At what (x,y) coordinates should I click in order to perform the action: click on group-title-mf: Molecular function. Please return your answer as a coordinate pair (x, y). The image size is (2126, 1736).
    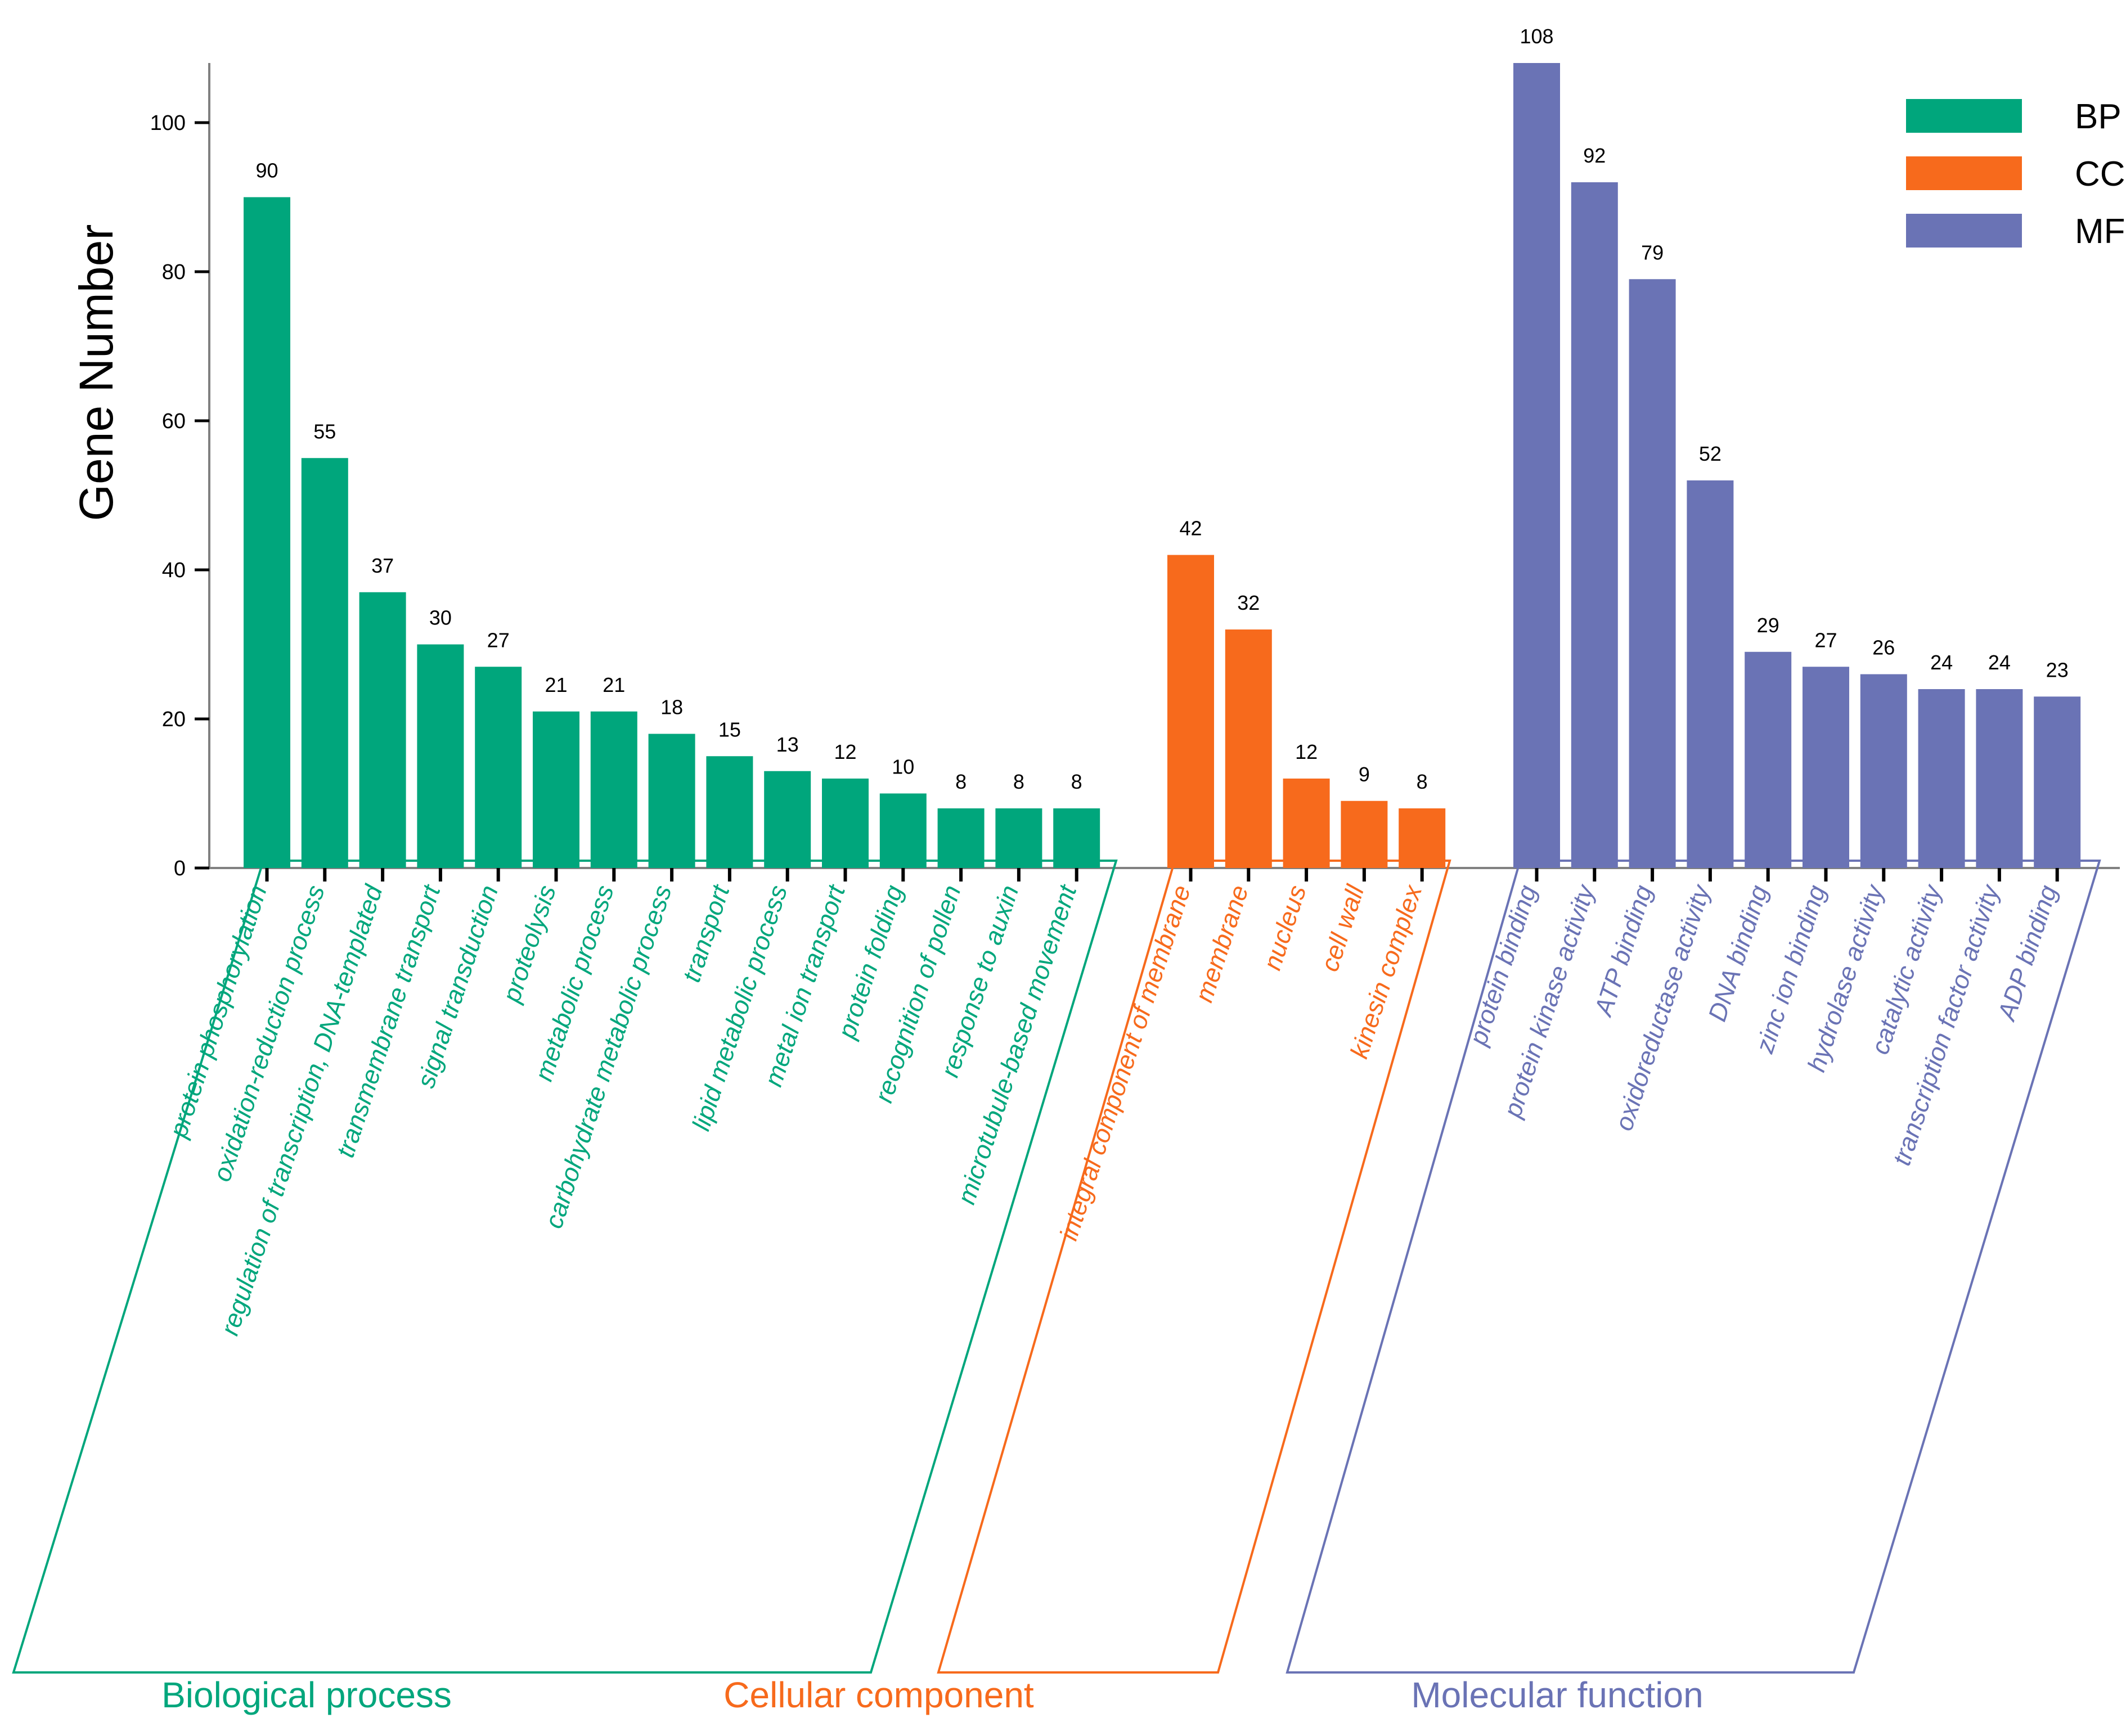
    Looking at the image, I should click on (1557, 1695).